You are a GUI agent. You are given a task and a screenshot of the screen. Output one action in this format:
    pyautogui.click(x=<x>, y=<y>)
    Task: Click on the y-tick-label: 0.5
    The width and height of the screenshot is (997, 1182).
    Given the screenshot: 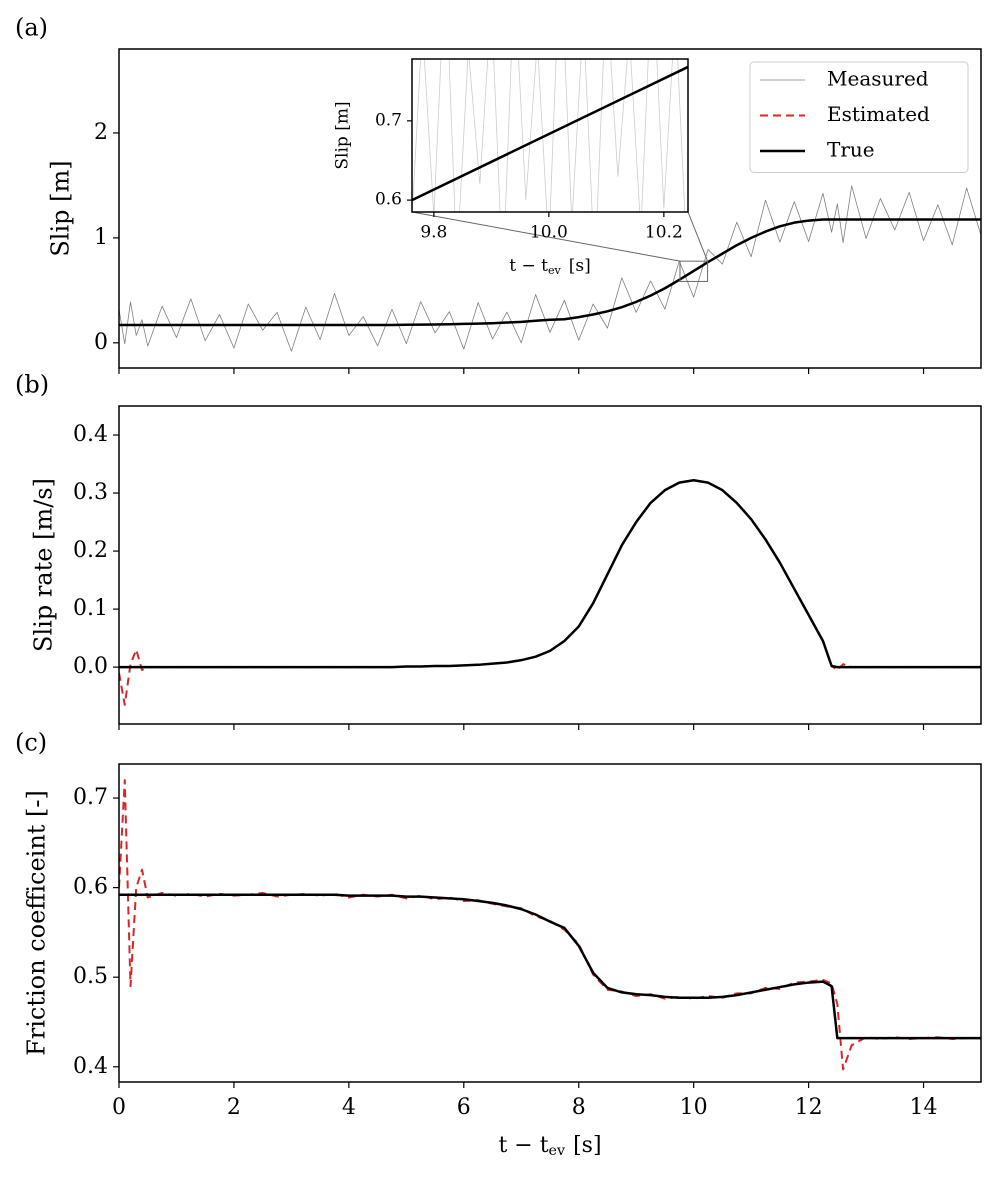 What is the action you would take?
    pyautogui.click(x=90, y=976)
    